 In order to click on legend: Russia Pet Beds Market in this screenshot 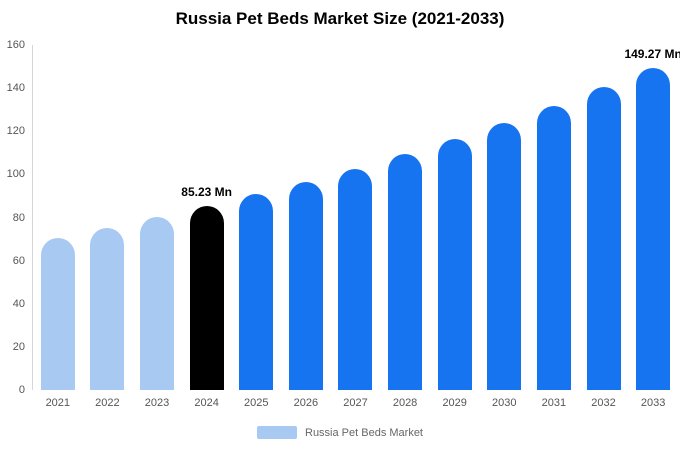, I will do `click(340, 432)`.